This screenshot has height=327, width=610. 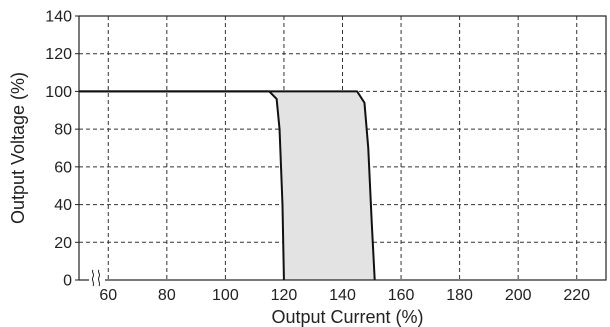 What do you see at coordinates (401, 295) in the screenshot?
I see `x-tick-label-160: 160` at bounding box center [401, 295].